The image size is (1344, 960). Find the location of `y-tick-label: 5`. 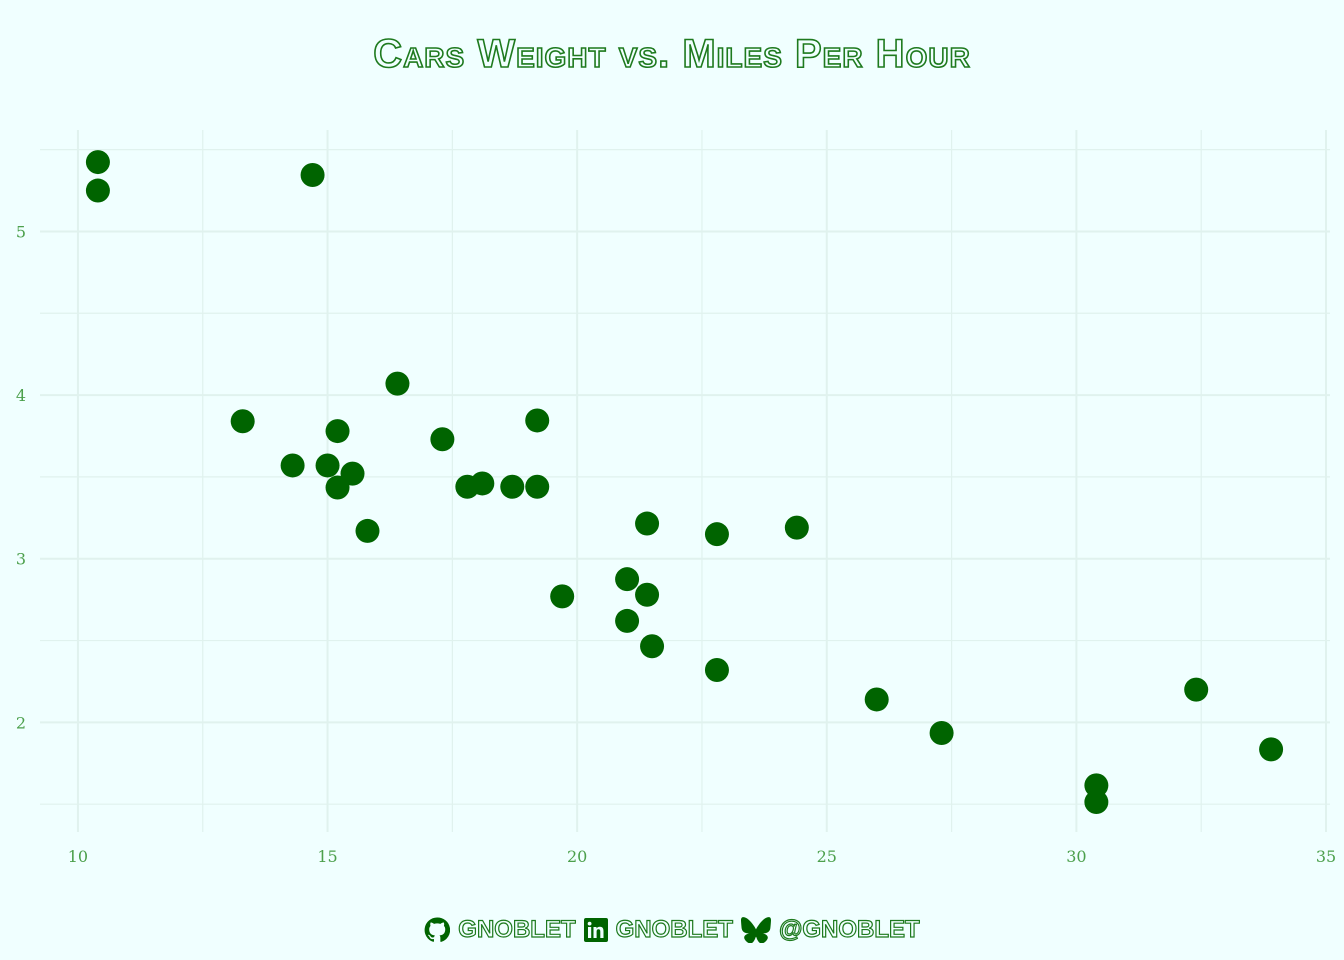

y-tick-label: 5 is located at coordinates (21, 231).